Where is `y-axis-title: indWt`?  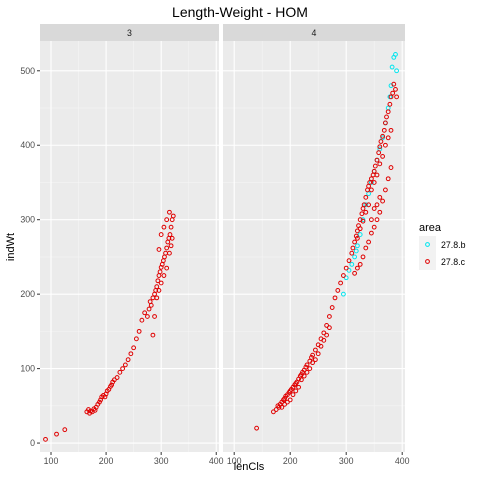
y-axis-title: indWt is located at coordinates (11, 247).